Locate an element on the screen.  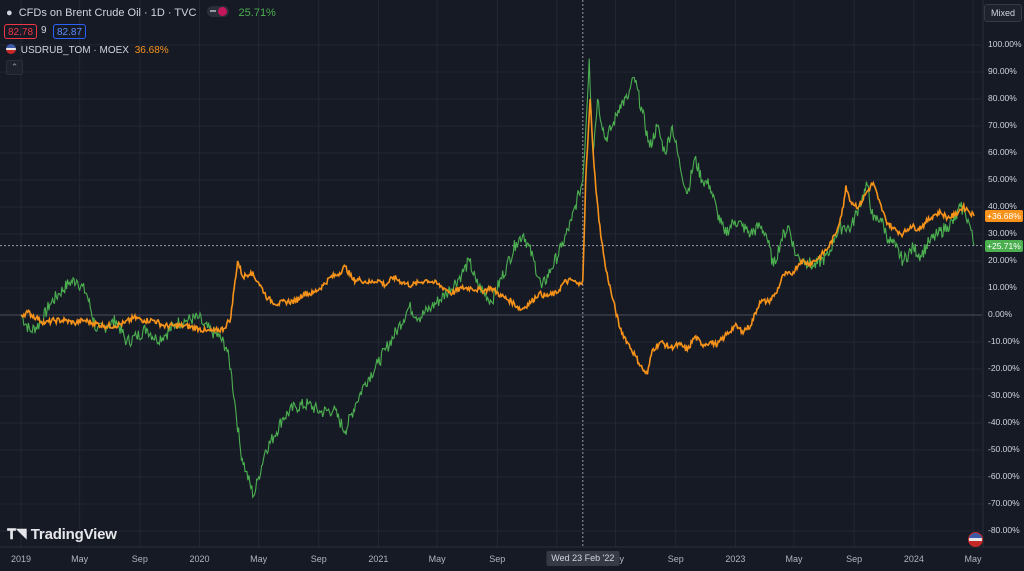
brent-last-price-tag: +25.71% is located at coordinates (1004, 245).